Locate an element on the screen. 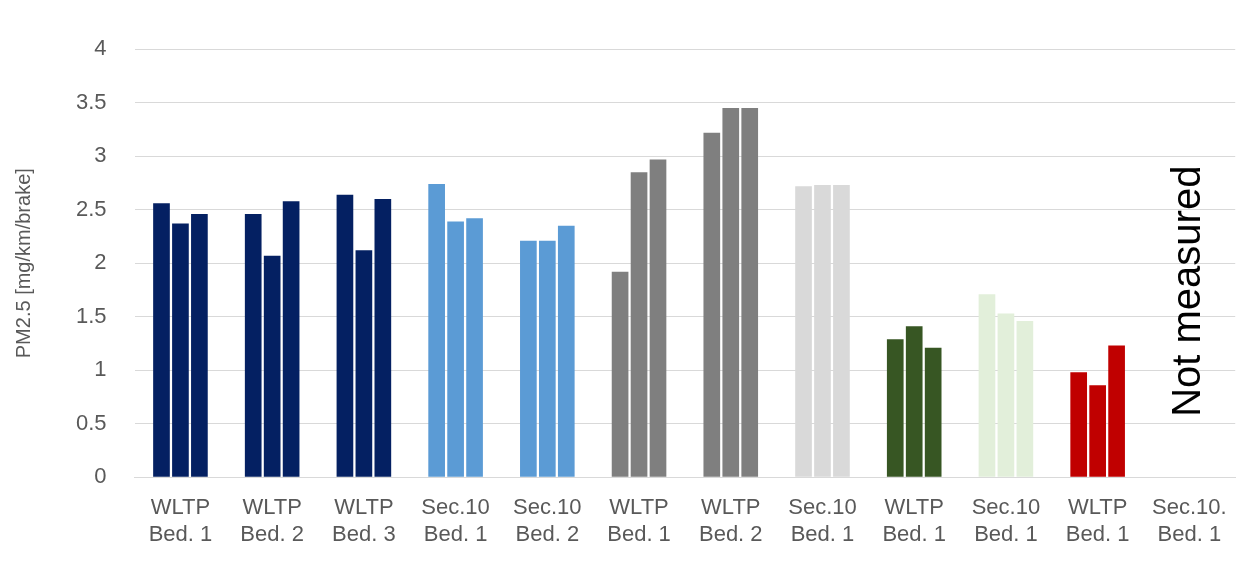  y-tick-label: 0.5 is located at coordinates (91, 422).